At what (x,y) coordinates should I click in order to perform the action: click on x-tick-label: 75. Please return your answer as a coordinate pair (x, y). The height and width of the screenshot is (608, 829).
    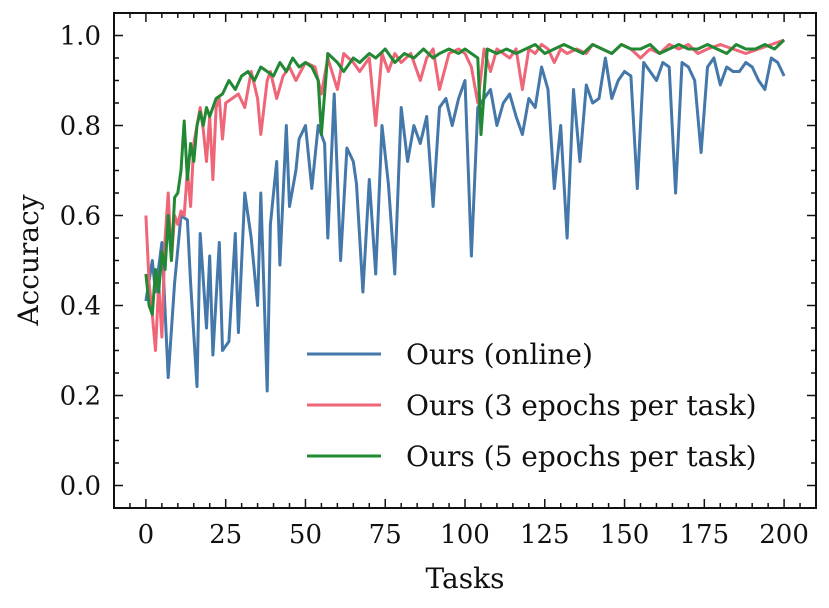
    Looking at the image, I should click on (385, 535).